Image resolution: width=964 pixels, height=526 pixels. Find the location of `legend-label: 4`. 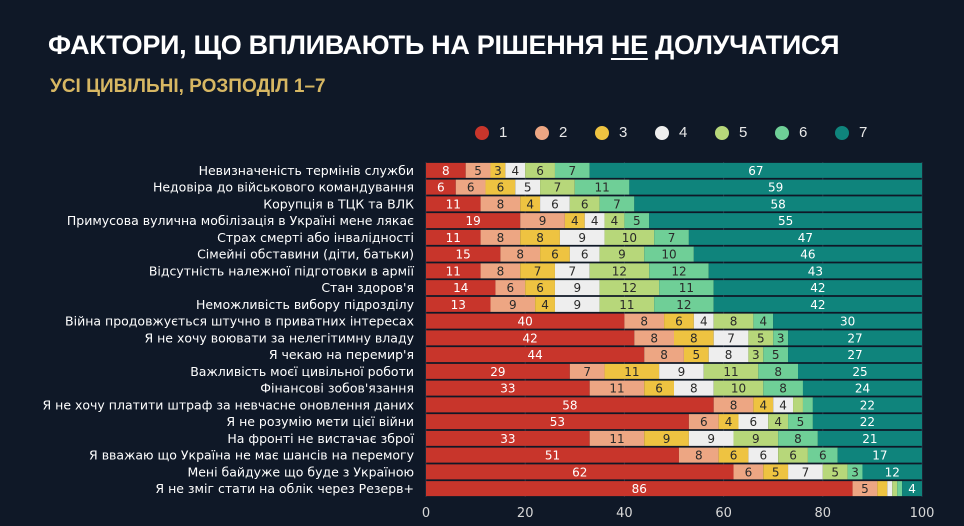

legend-label: 4 is located at coordinates (683, 132).